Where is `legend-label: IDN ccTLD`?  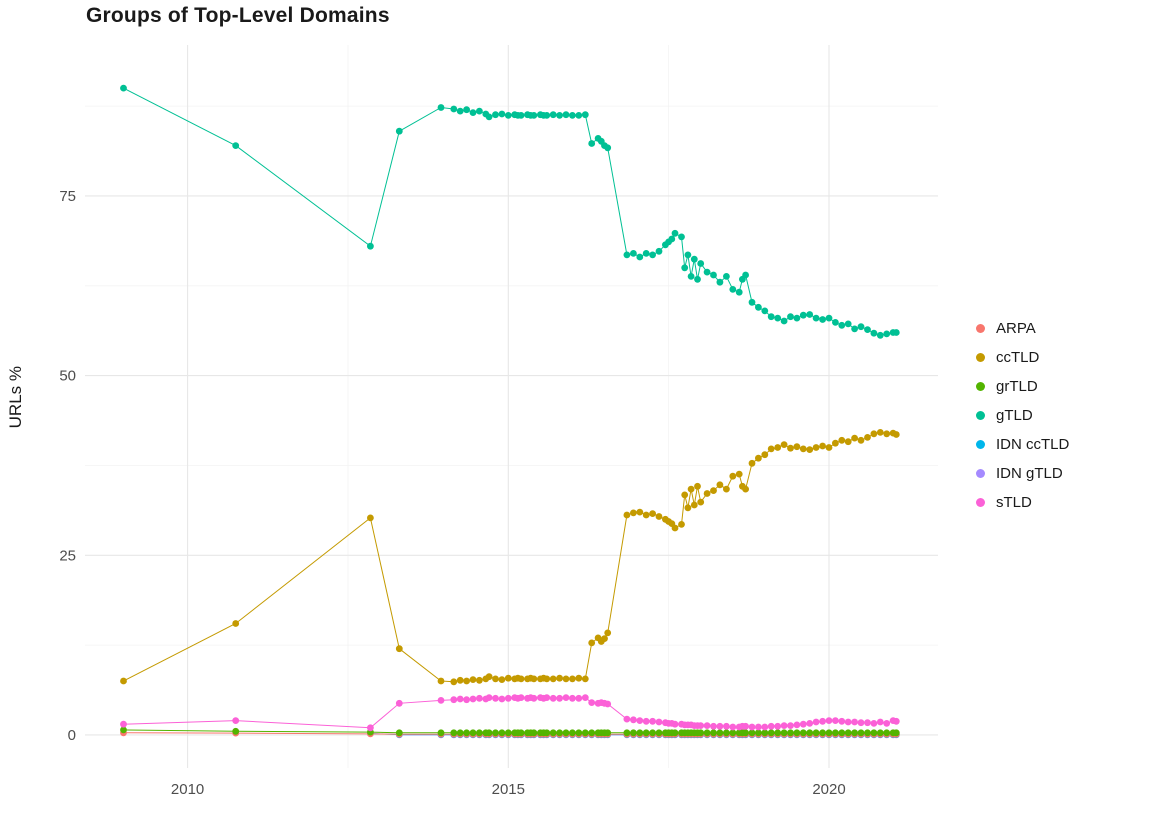 legend-label: IDN ccTLD is located at coordinates (1033, 444).